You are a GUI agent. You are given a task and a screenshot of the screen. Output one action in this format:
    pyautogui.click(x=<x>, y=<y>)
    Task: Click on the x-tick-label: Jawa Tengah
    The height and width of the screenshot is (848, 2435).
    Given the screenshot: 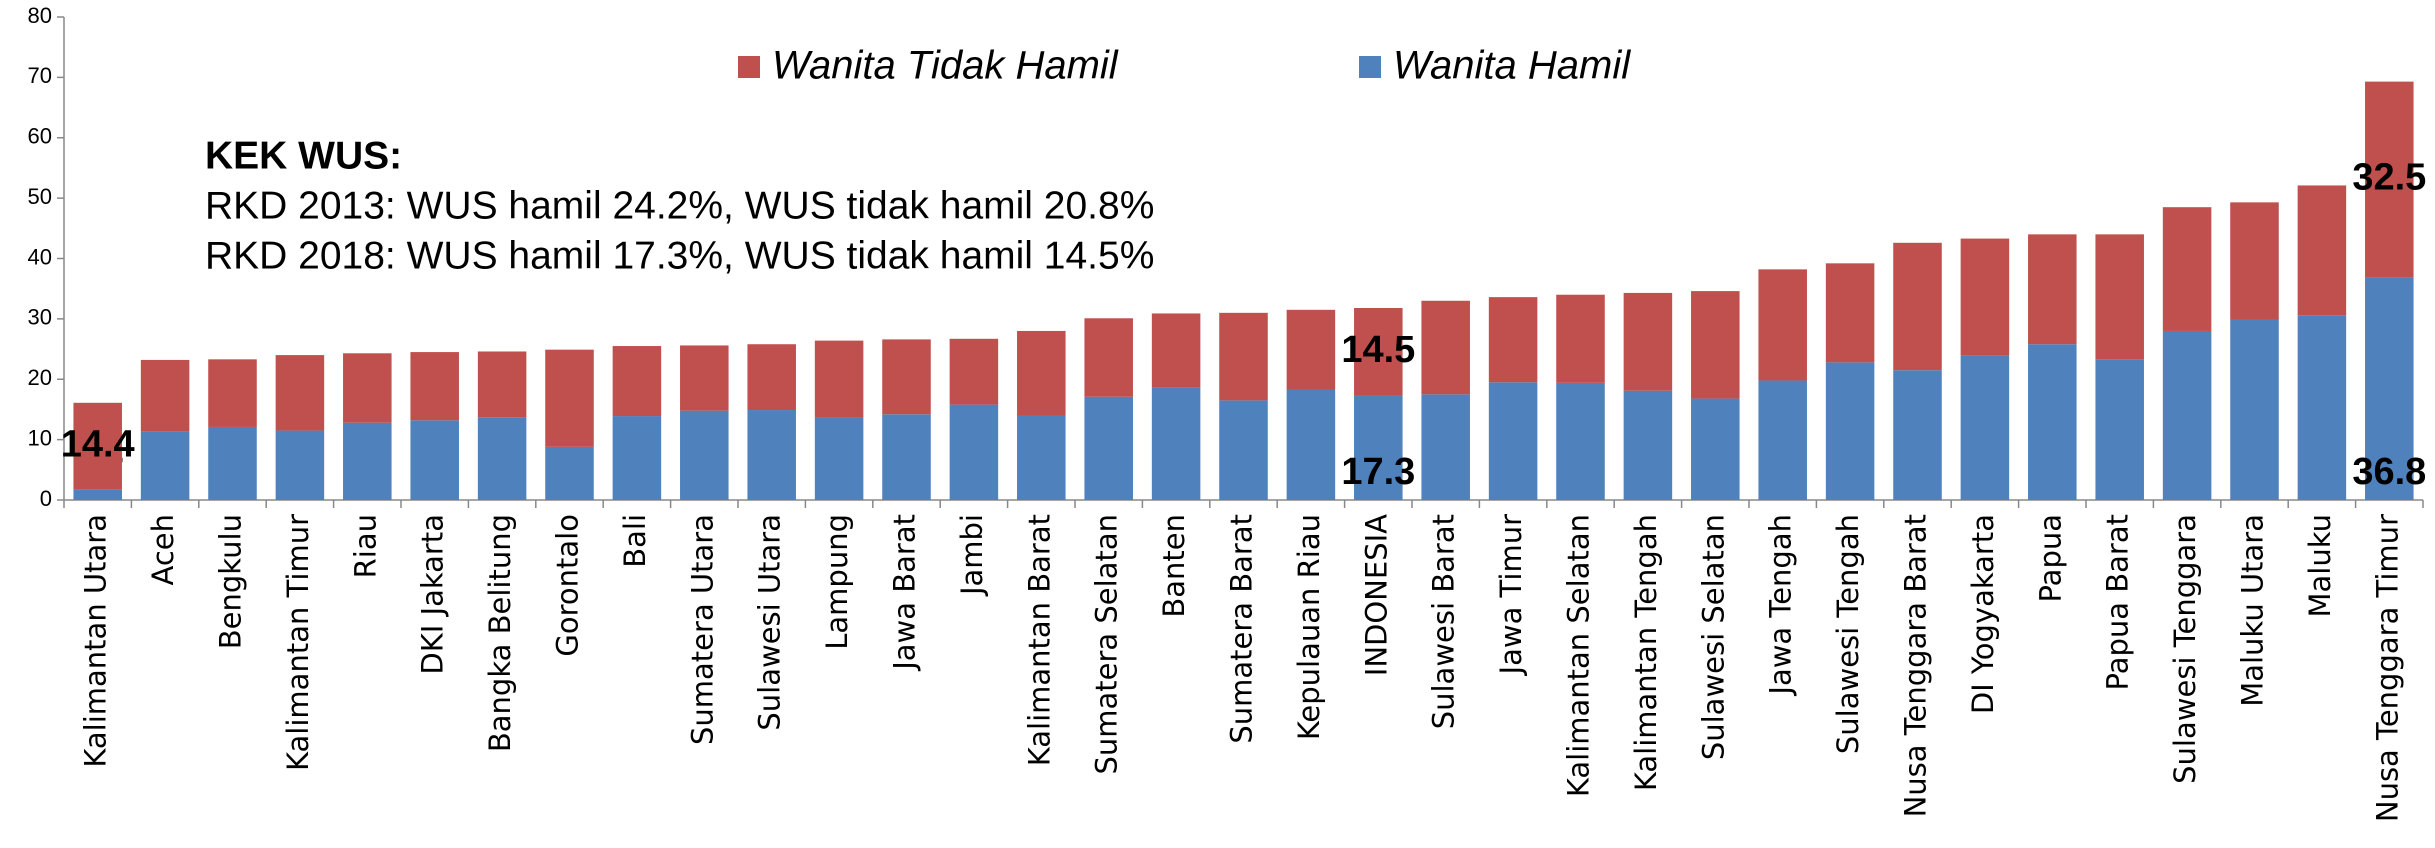 What is the action you would take?
    pyautogui.click(x=1781, y=605)
    